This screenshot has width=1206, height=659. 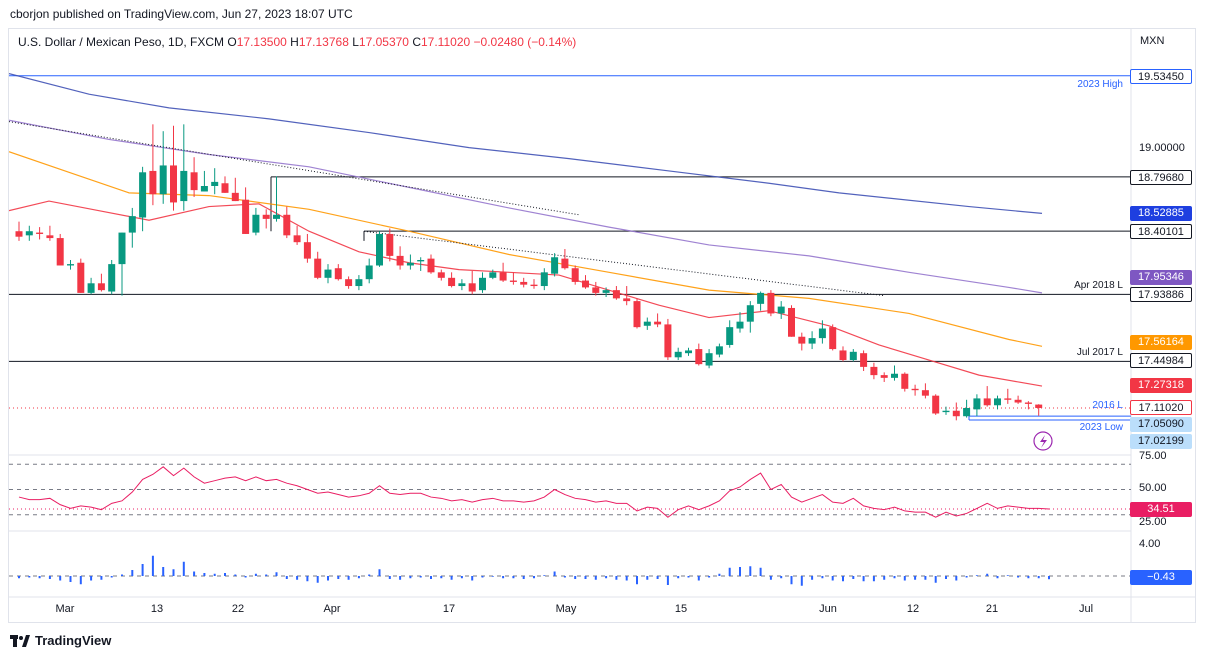 I want to click on x-label: Mar, so click(x=65, y=609).